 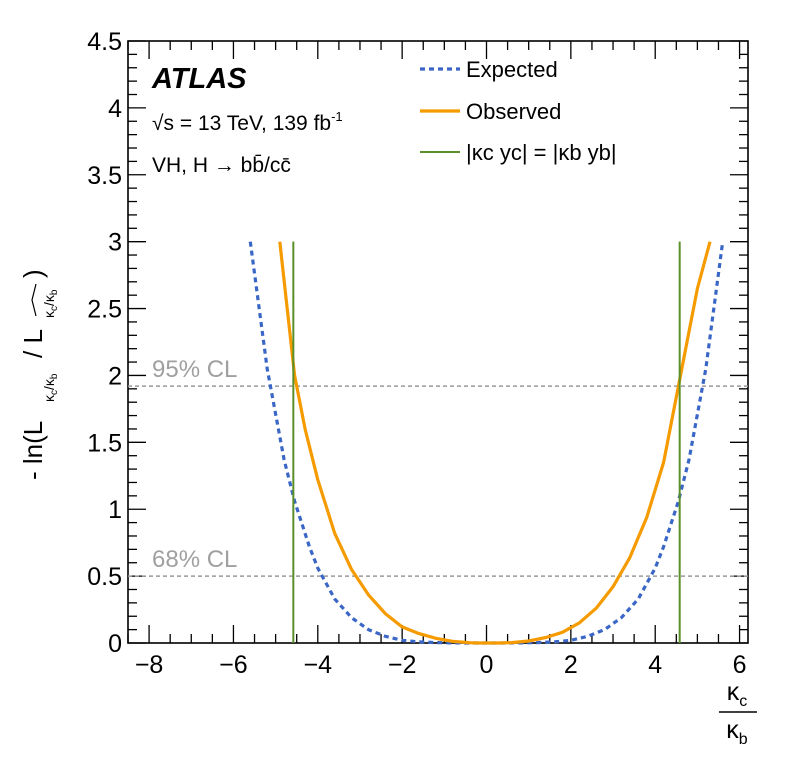 What do you see at coordinates (50, 303) in the screenshot?
I see `y-label-sub2: κc/κb` at bounding box center [50, 303].